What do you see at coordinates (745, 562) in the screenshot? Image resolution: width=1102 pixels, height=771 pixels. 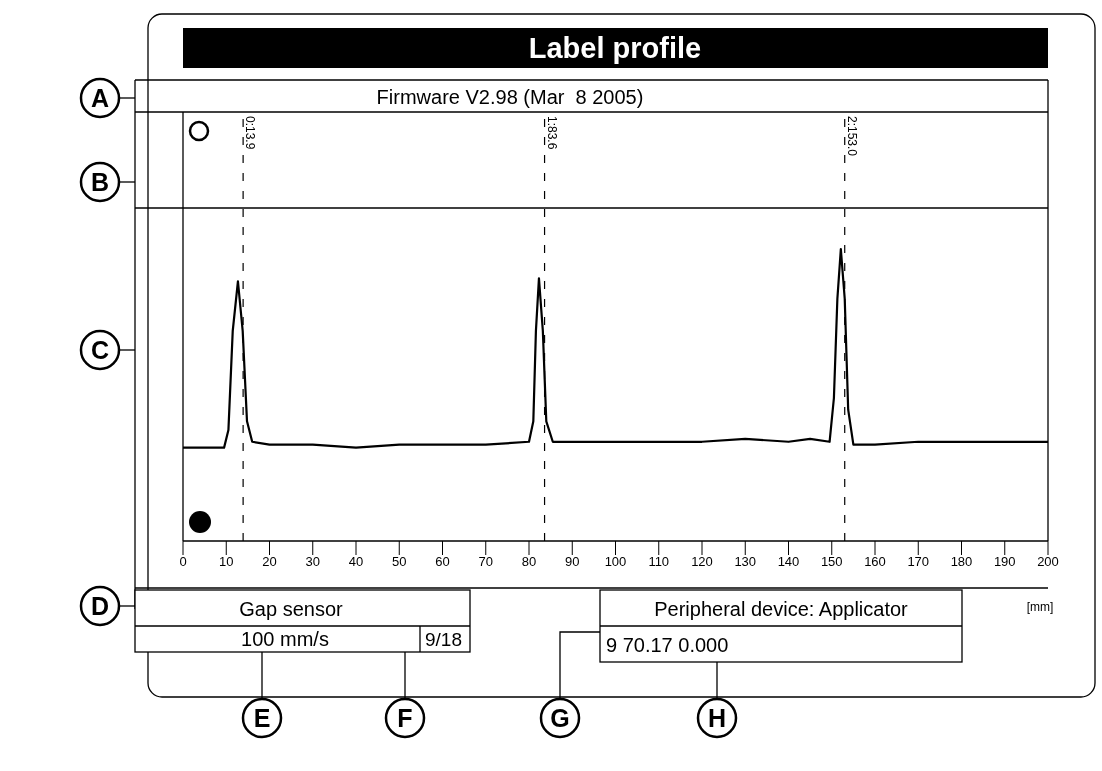 I see `x-tick-label: 130` at bounding box center [745, 562].